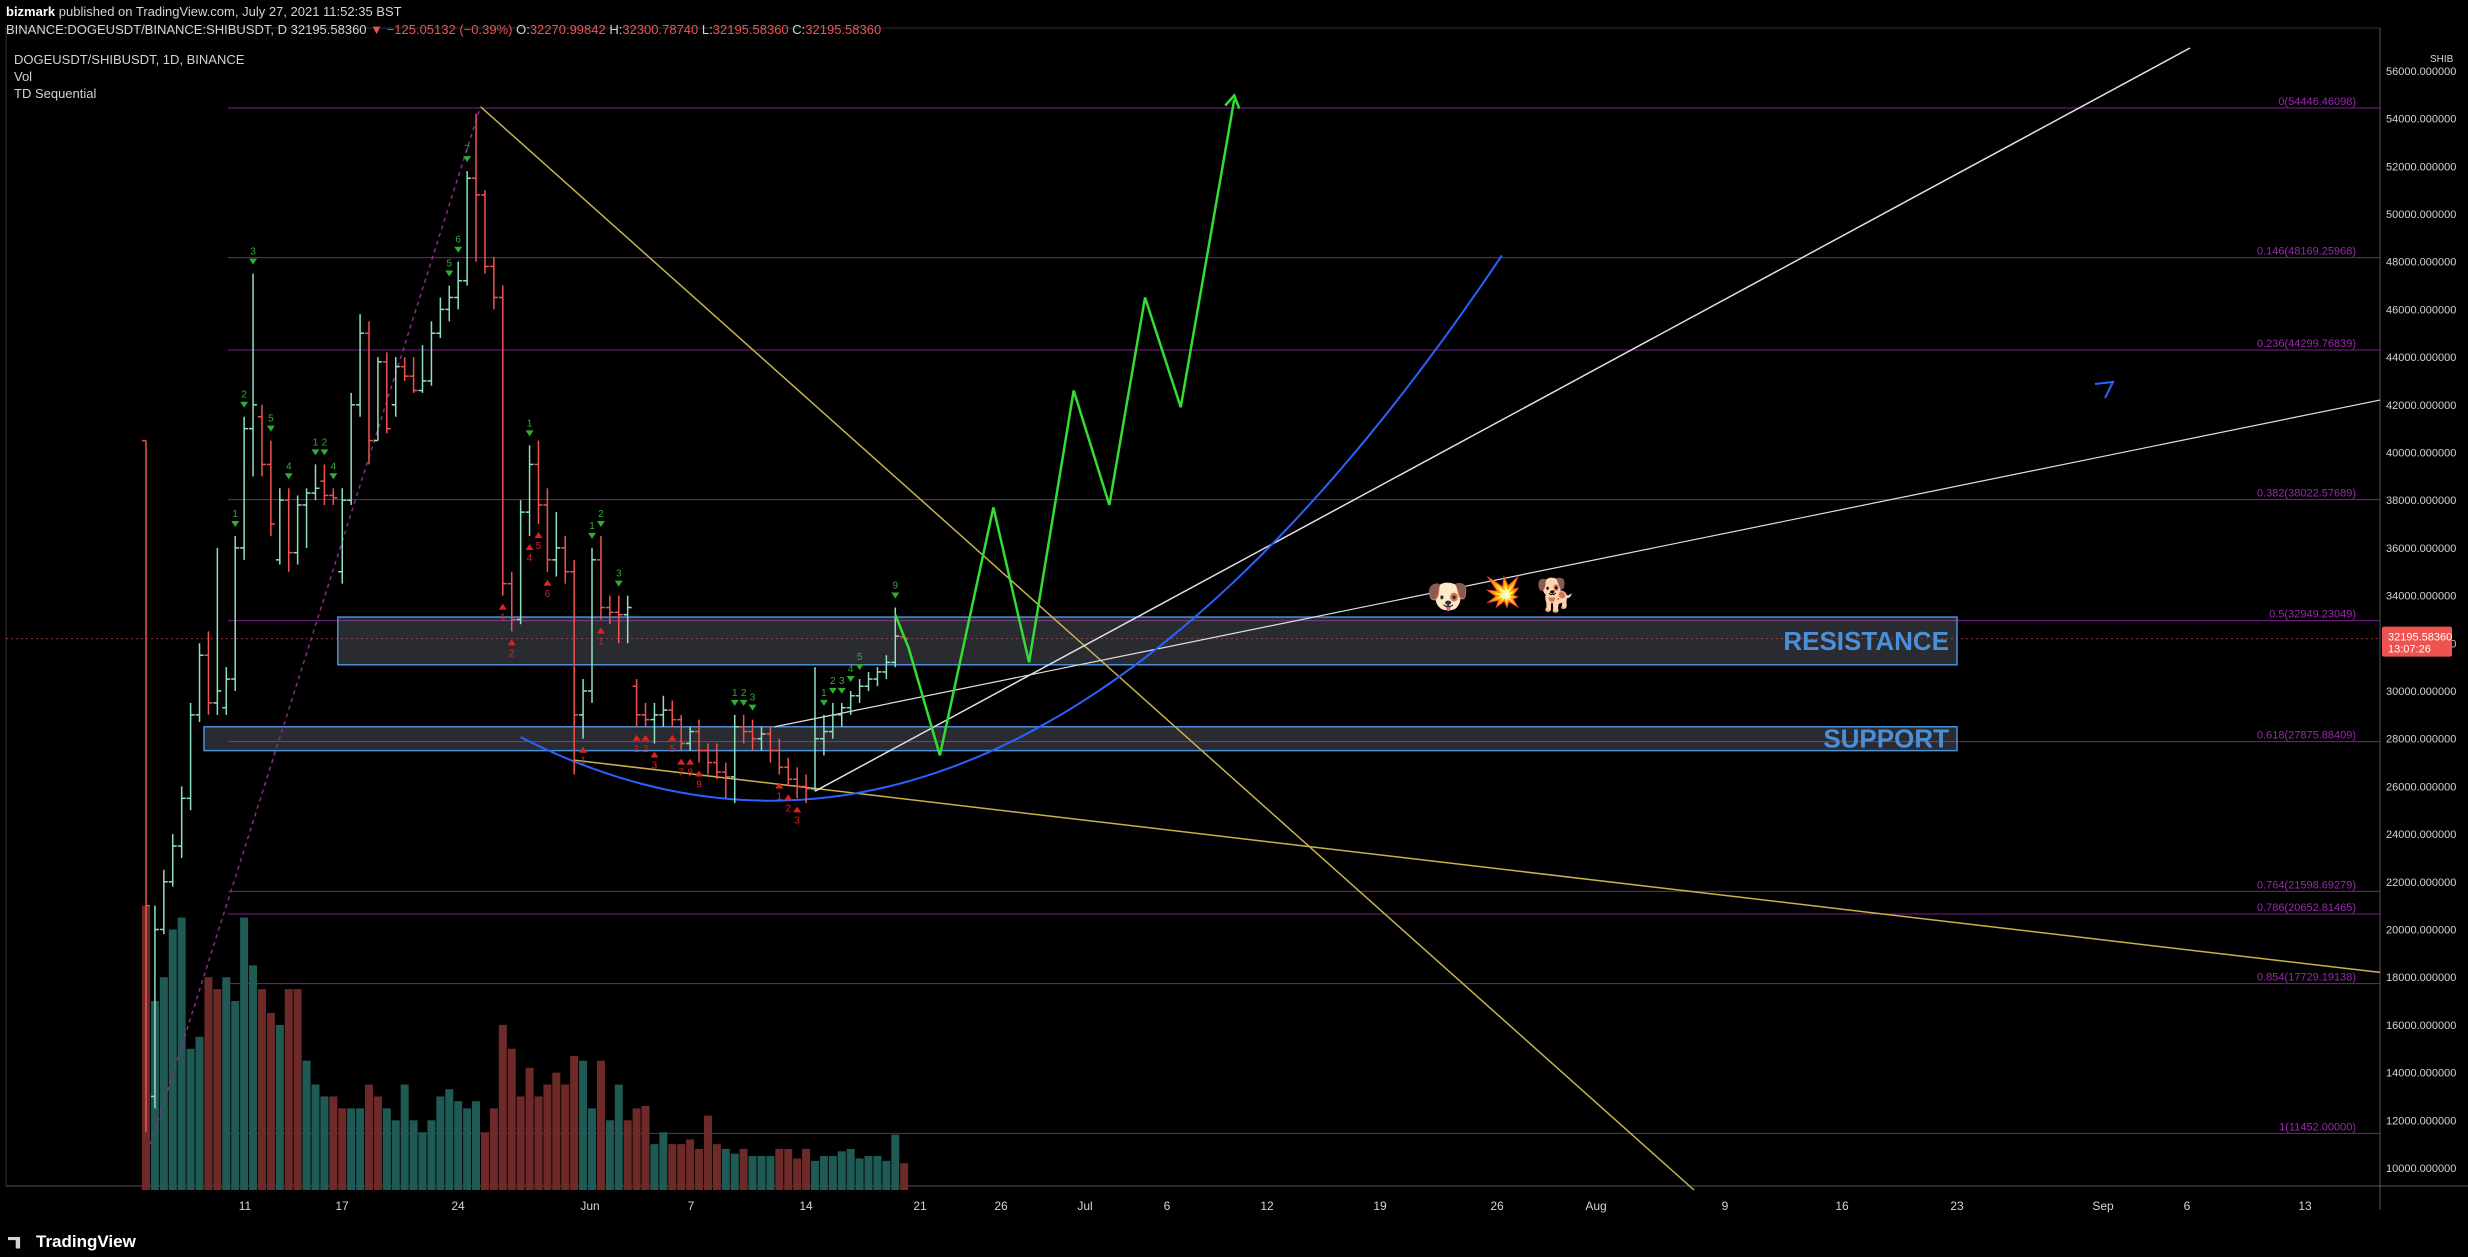  Describe the element at coordinates (2421, 72) in the screenshot. I see `y-tick-label: 56000.000000` at that location.